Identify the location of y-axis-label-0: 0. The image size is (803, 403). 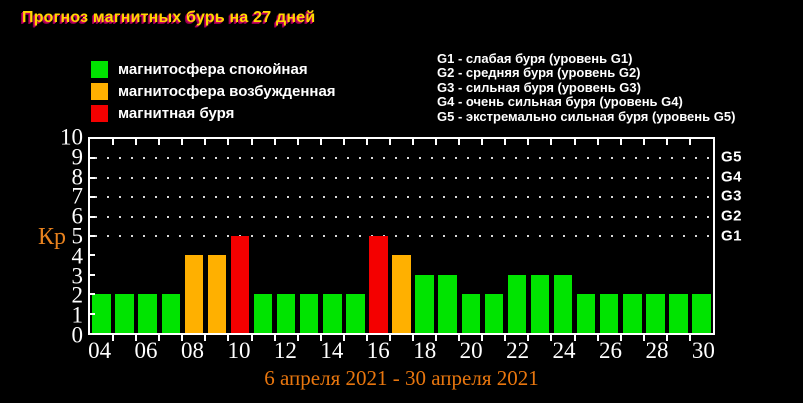
(77, 335).